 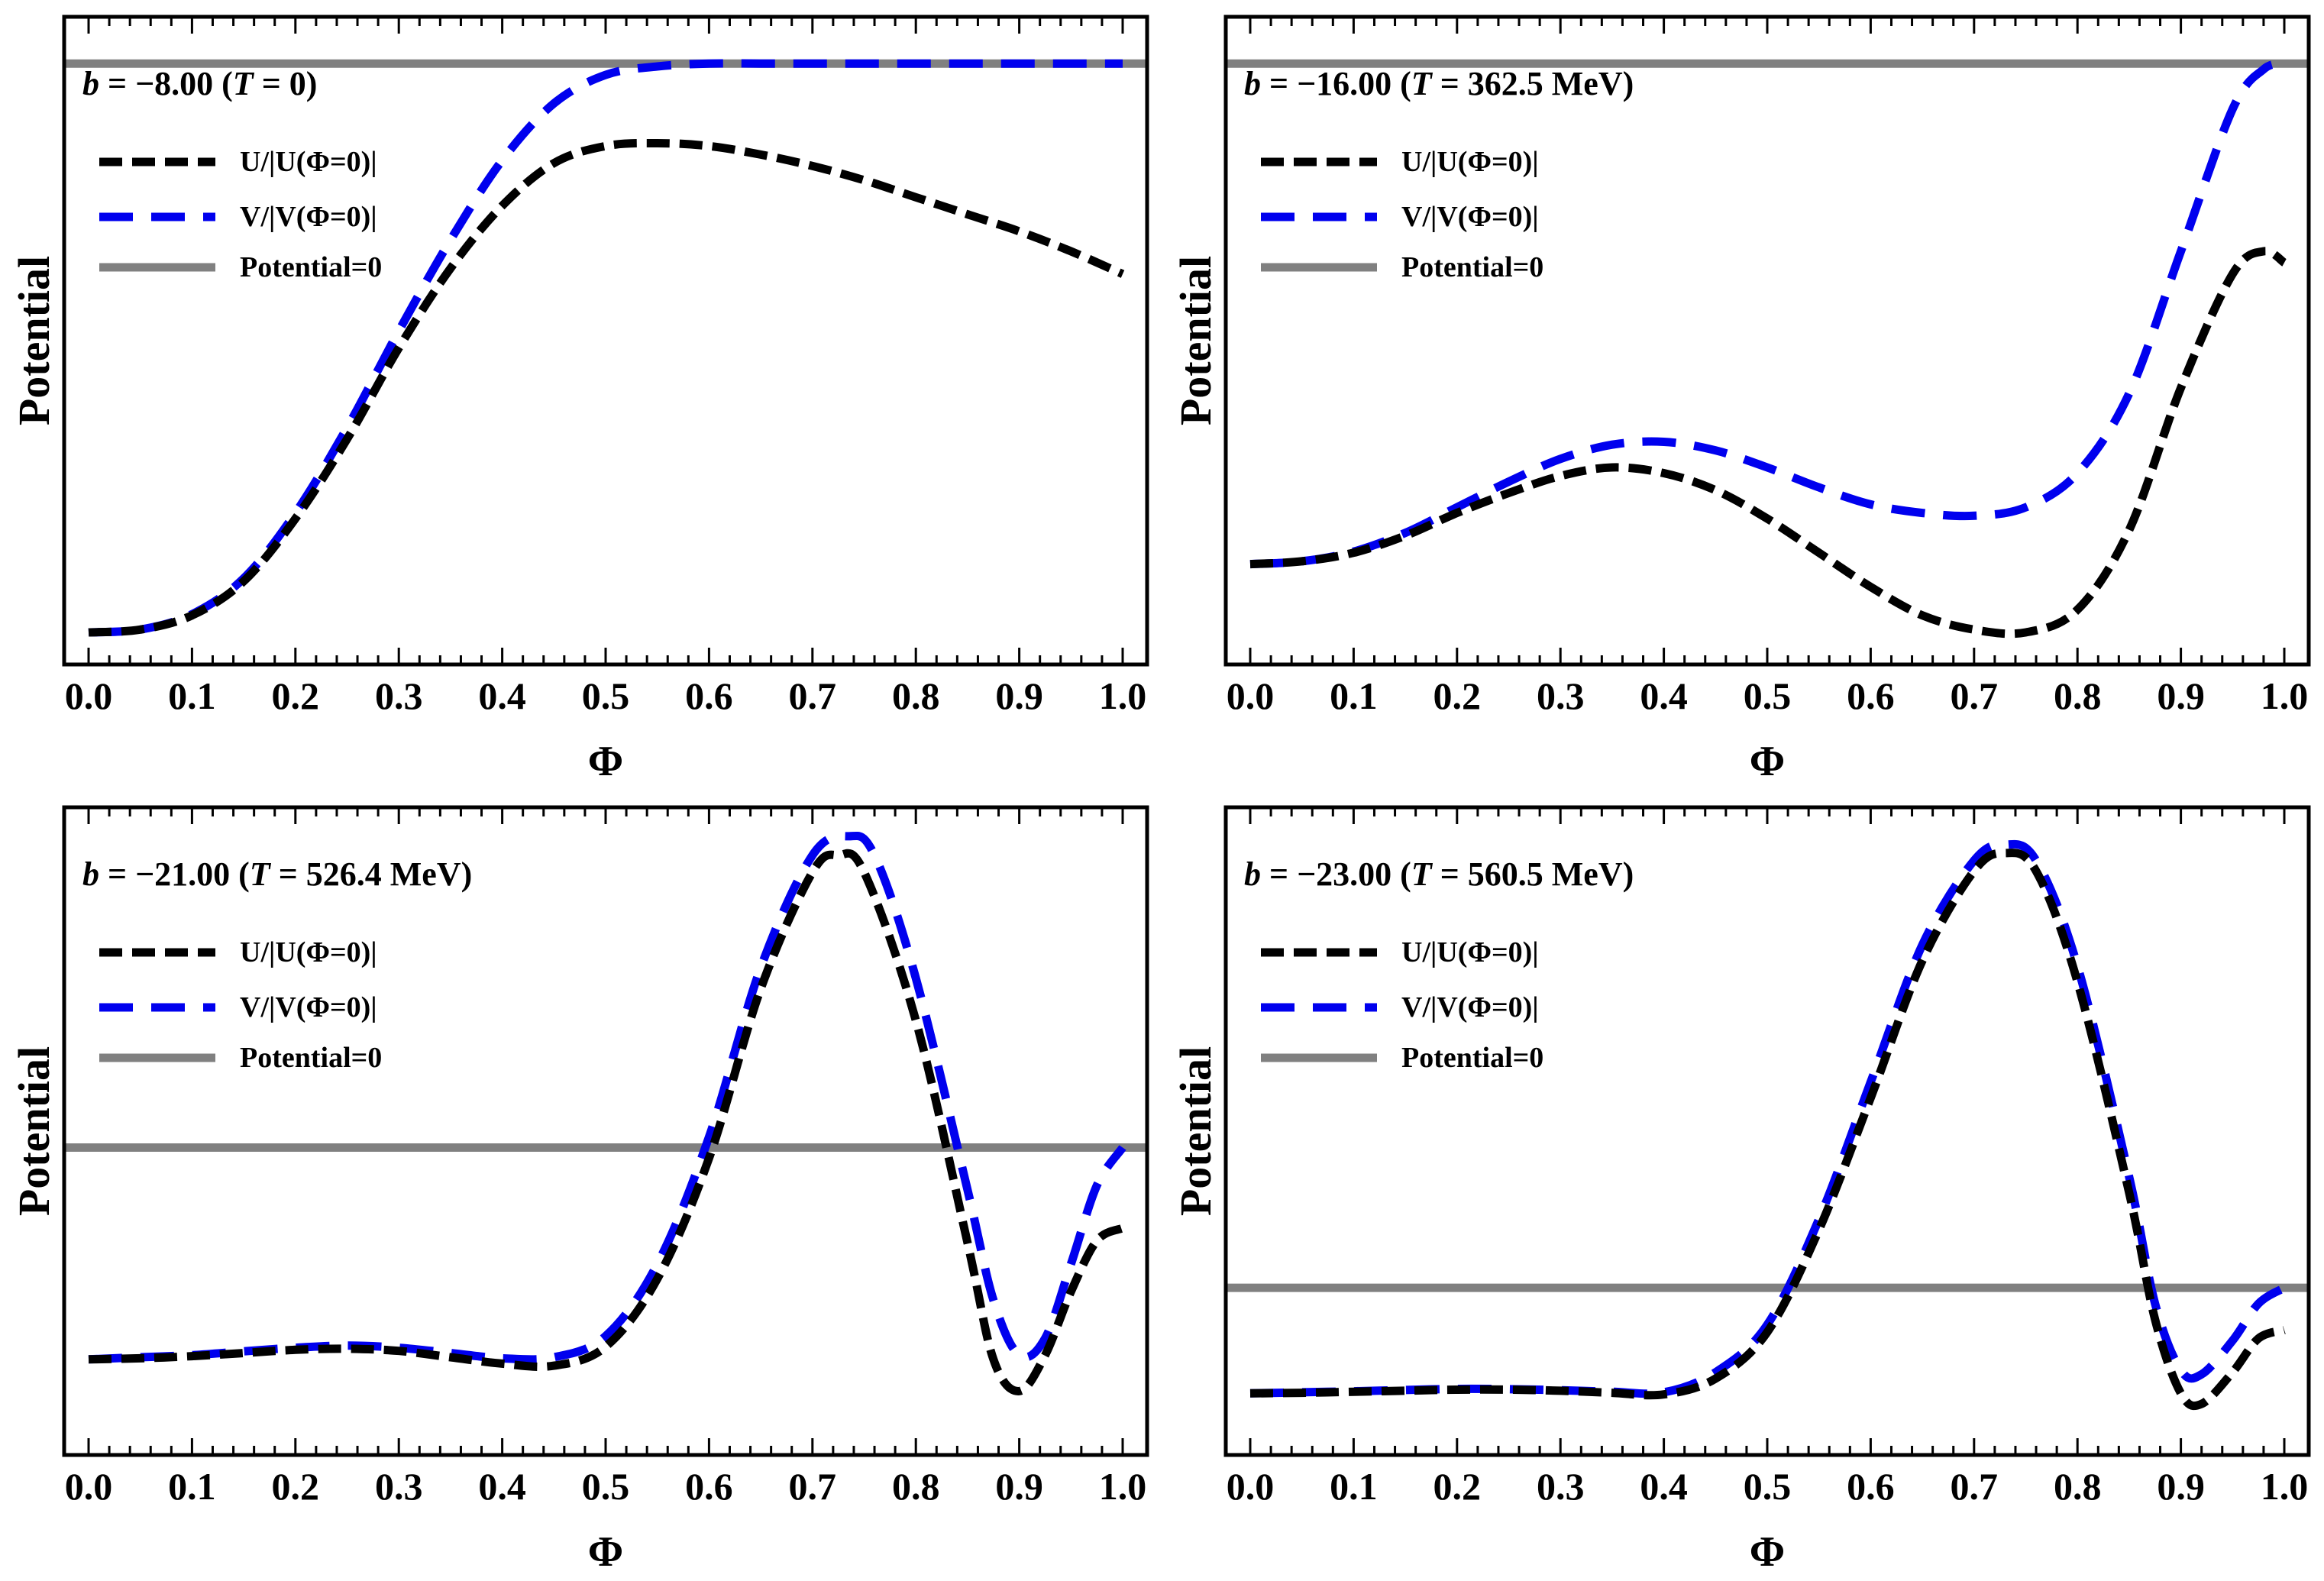 What do you see at coordinates (1439, 83) in the screenshot?
I see `chart-title: b = −16.00 (T = 362.5 MeV)` at bounding box center [1439, 83].